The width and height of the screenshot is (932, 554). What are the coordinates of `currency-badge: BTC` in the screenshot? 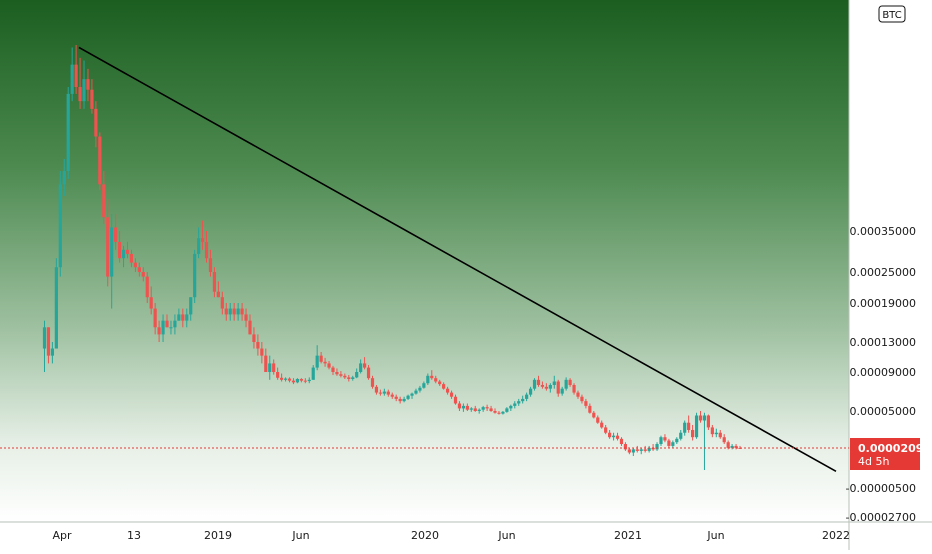 It's located at (892, 14).